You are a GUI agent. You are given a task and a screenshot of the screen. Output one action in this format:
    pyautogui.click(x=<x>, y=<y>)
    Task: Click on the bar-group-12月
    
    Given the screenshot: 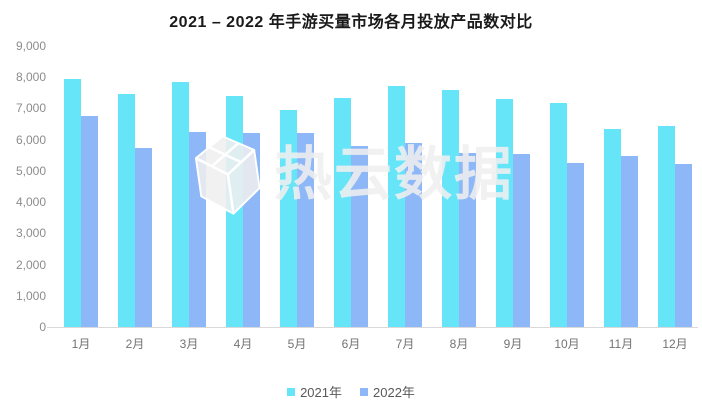 What is the action you would take?
    pyautogui.click(x=675, y=186)
    